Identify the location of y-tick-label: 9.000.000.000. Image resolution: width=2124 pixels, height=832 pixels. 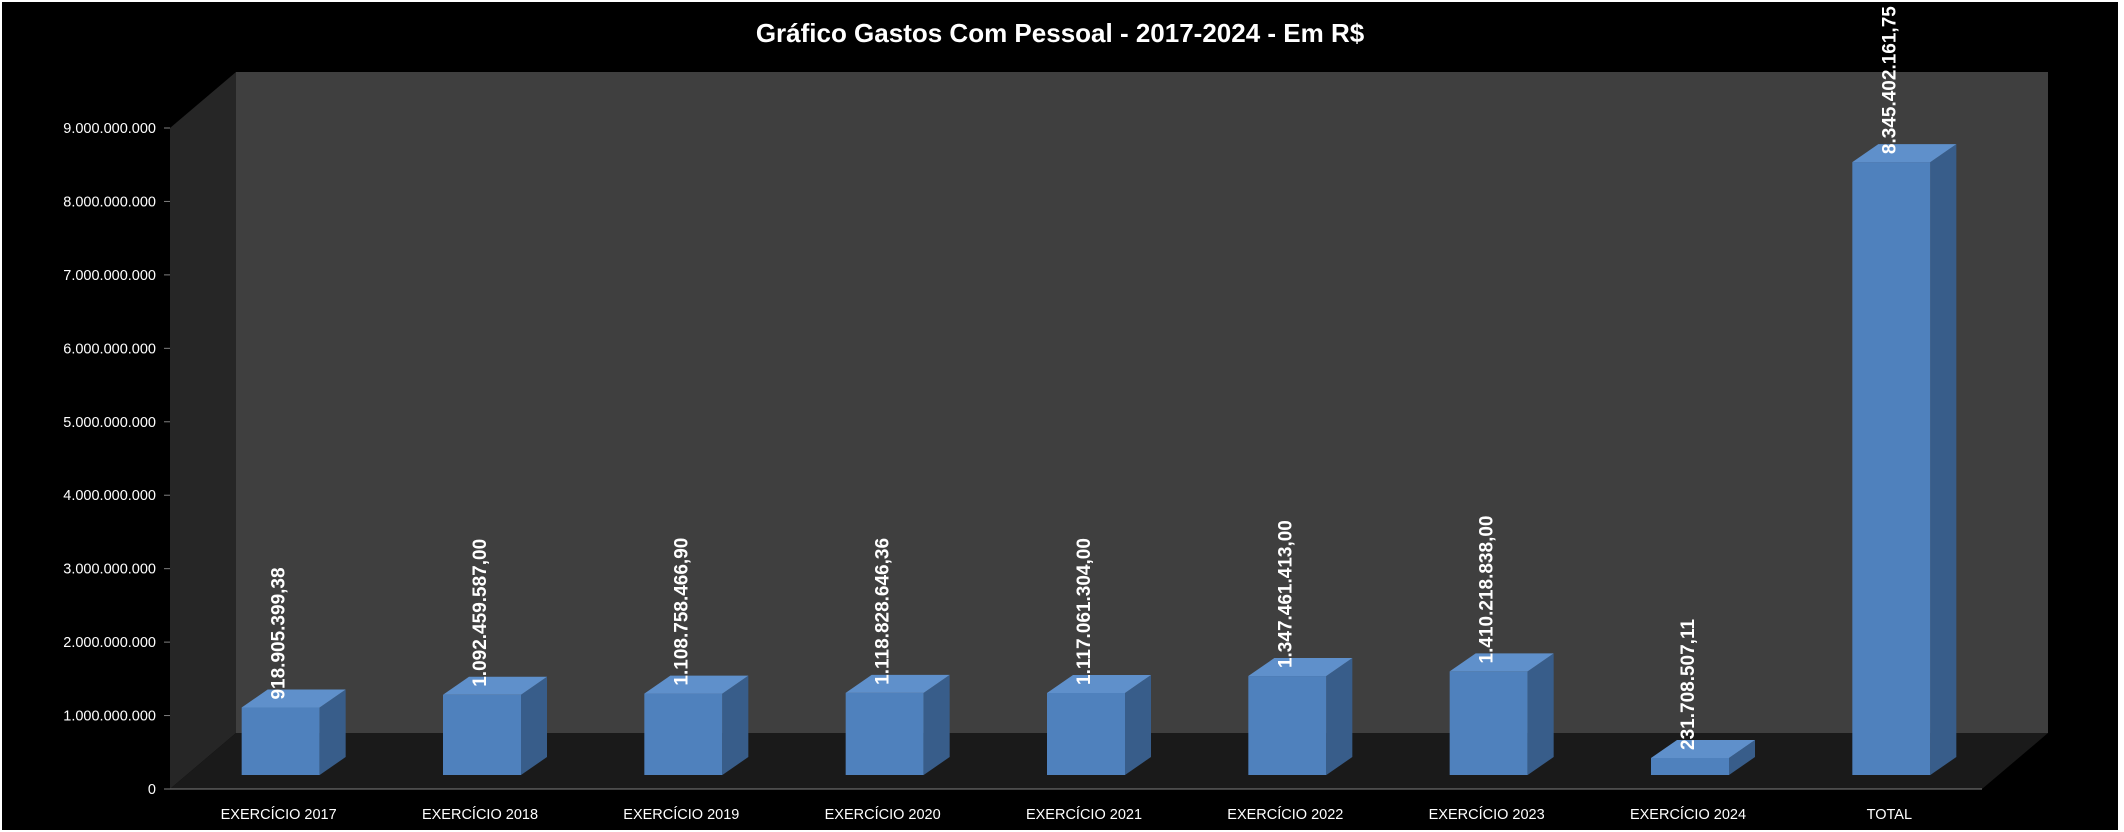
(109, 129).